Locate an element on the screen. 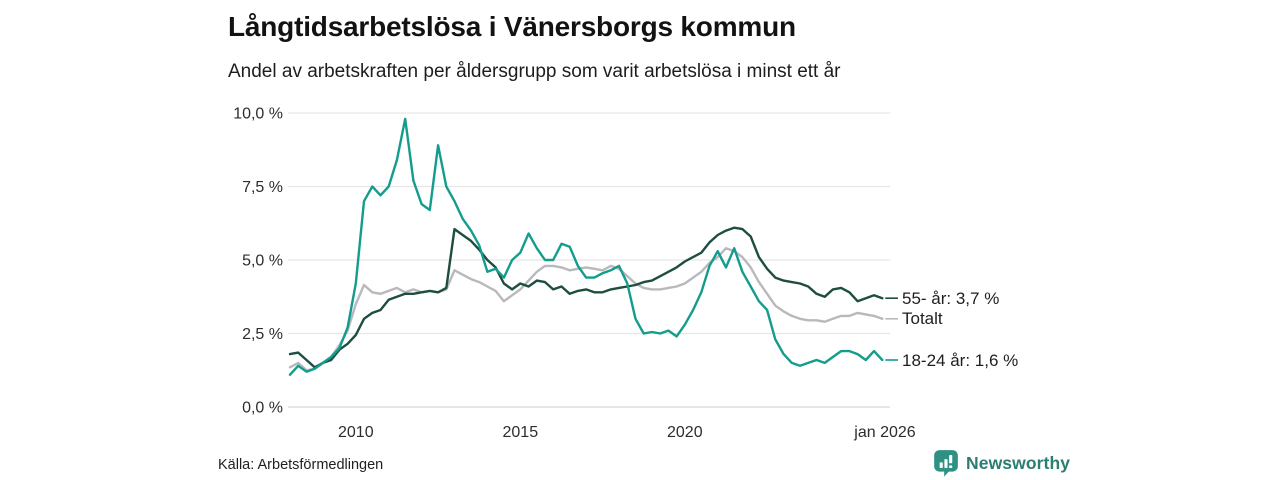  series-end-label-total: Totalt is located at coordinates (922, 319).